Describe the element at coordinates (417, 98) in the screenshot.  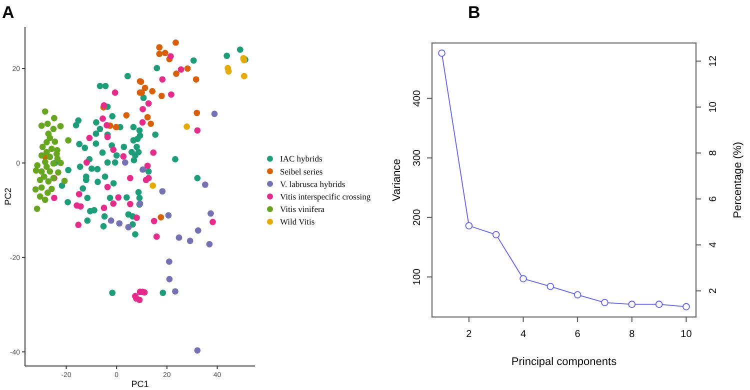
I see `y-tick-label: 400` at that location.